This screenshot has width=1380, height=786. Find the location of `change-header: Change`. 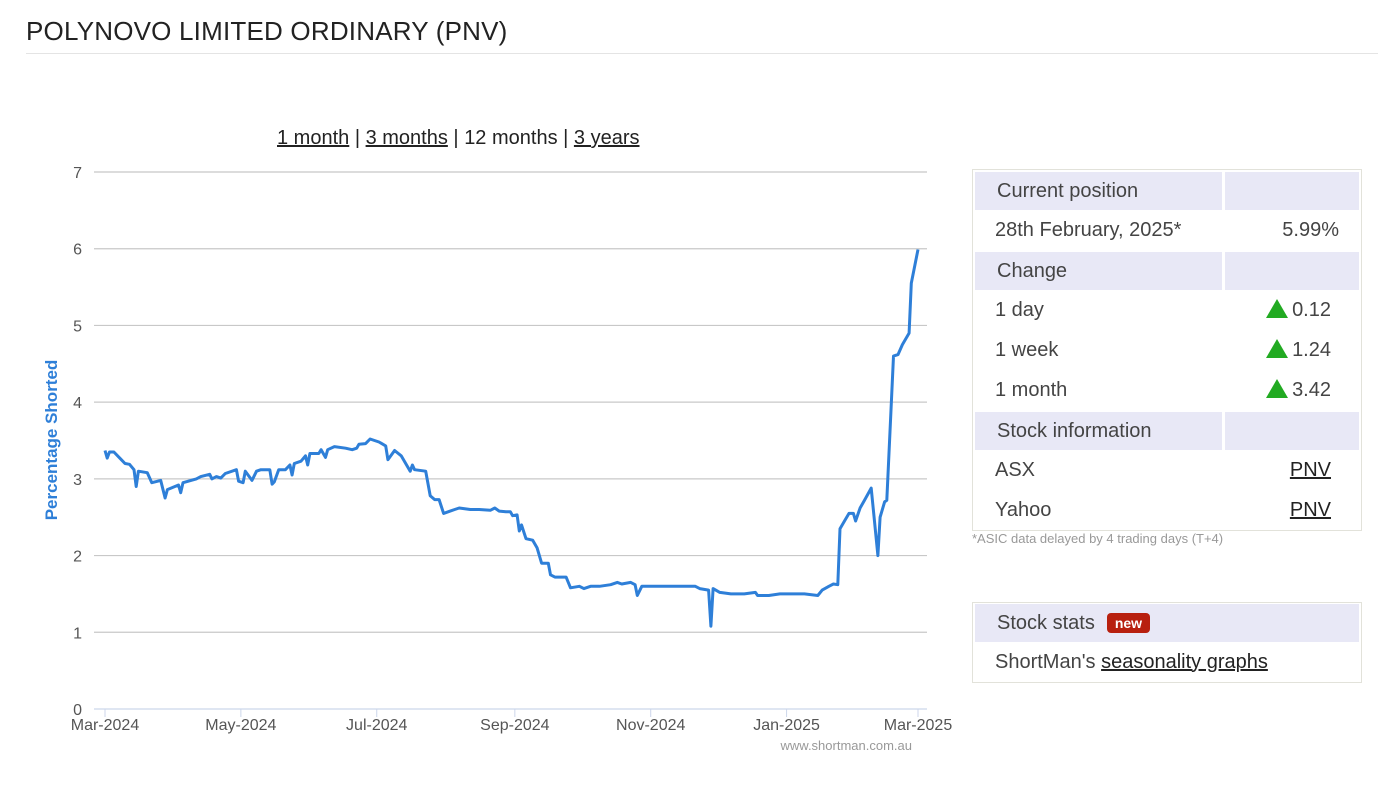

change-header: Change is located at coordinates (1167, 271).